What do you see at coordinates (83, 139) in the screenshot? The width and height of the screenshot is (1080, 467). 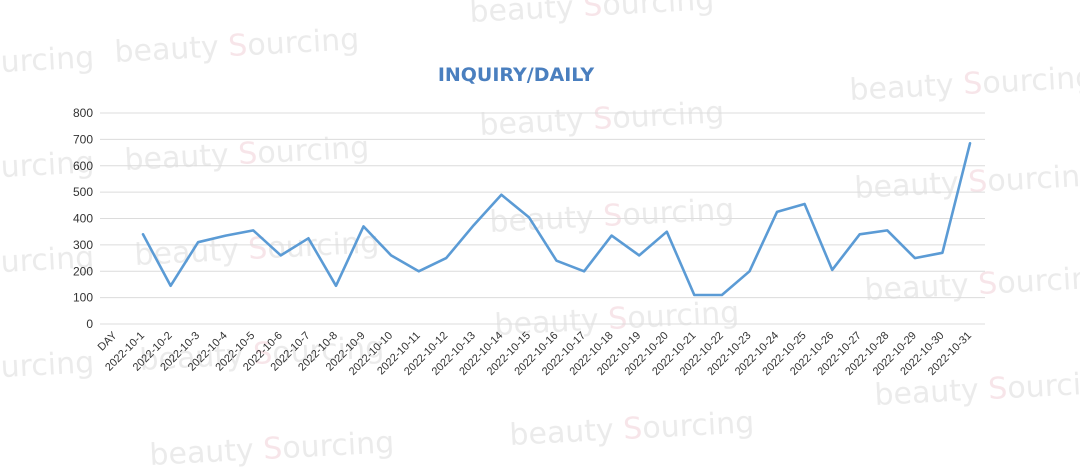 I see `y-tick-label: 700` at bounding box center [83, 139].